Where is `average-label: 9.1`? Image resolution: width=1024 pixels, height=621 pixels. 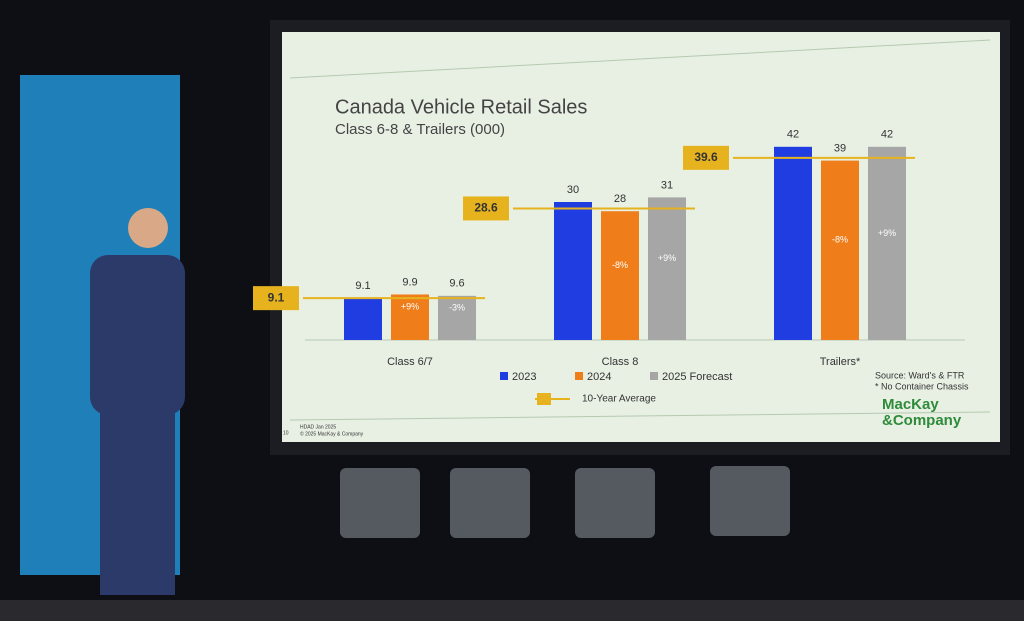
average-label: 9.1 is located at coordinates (276, 297).